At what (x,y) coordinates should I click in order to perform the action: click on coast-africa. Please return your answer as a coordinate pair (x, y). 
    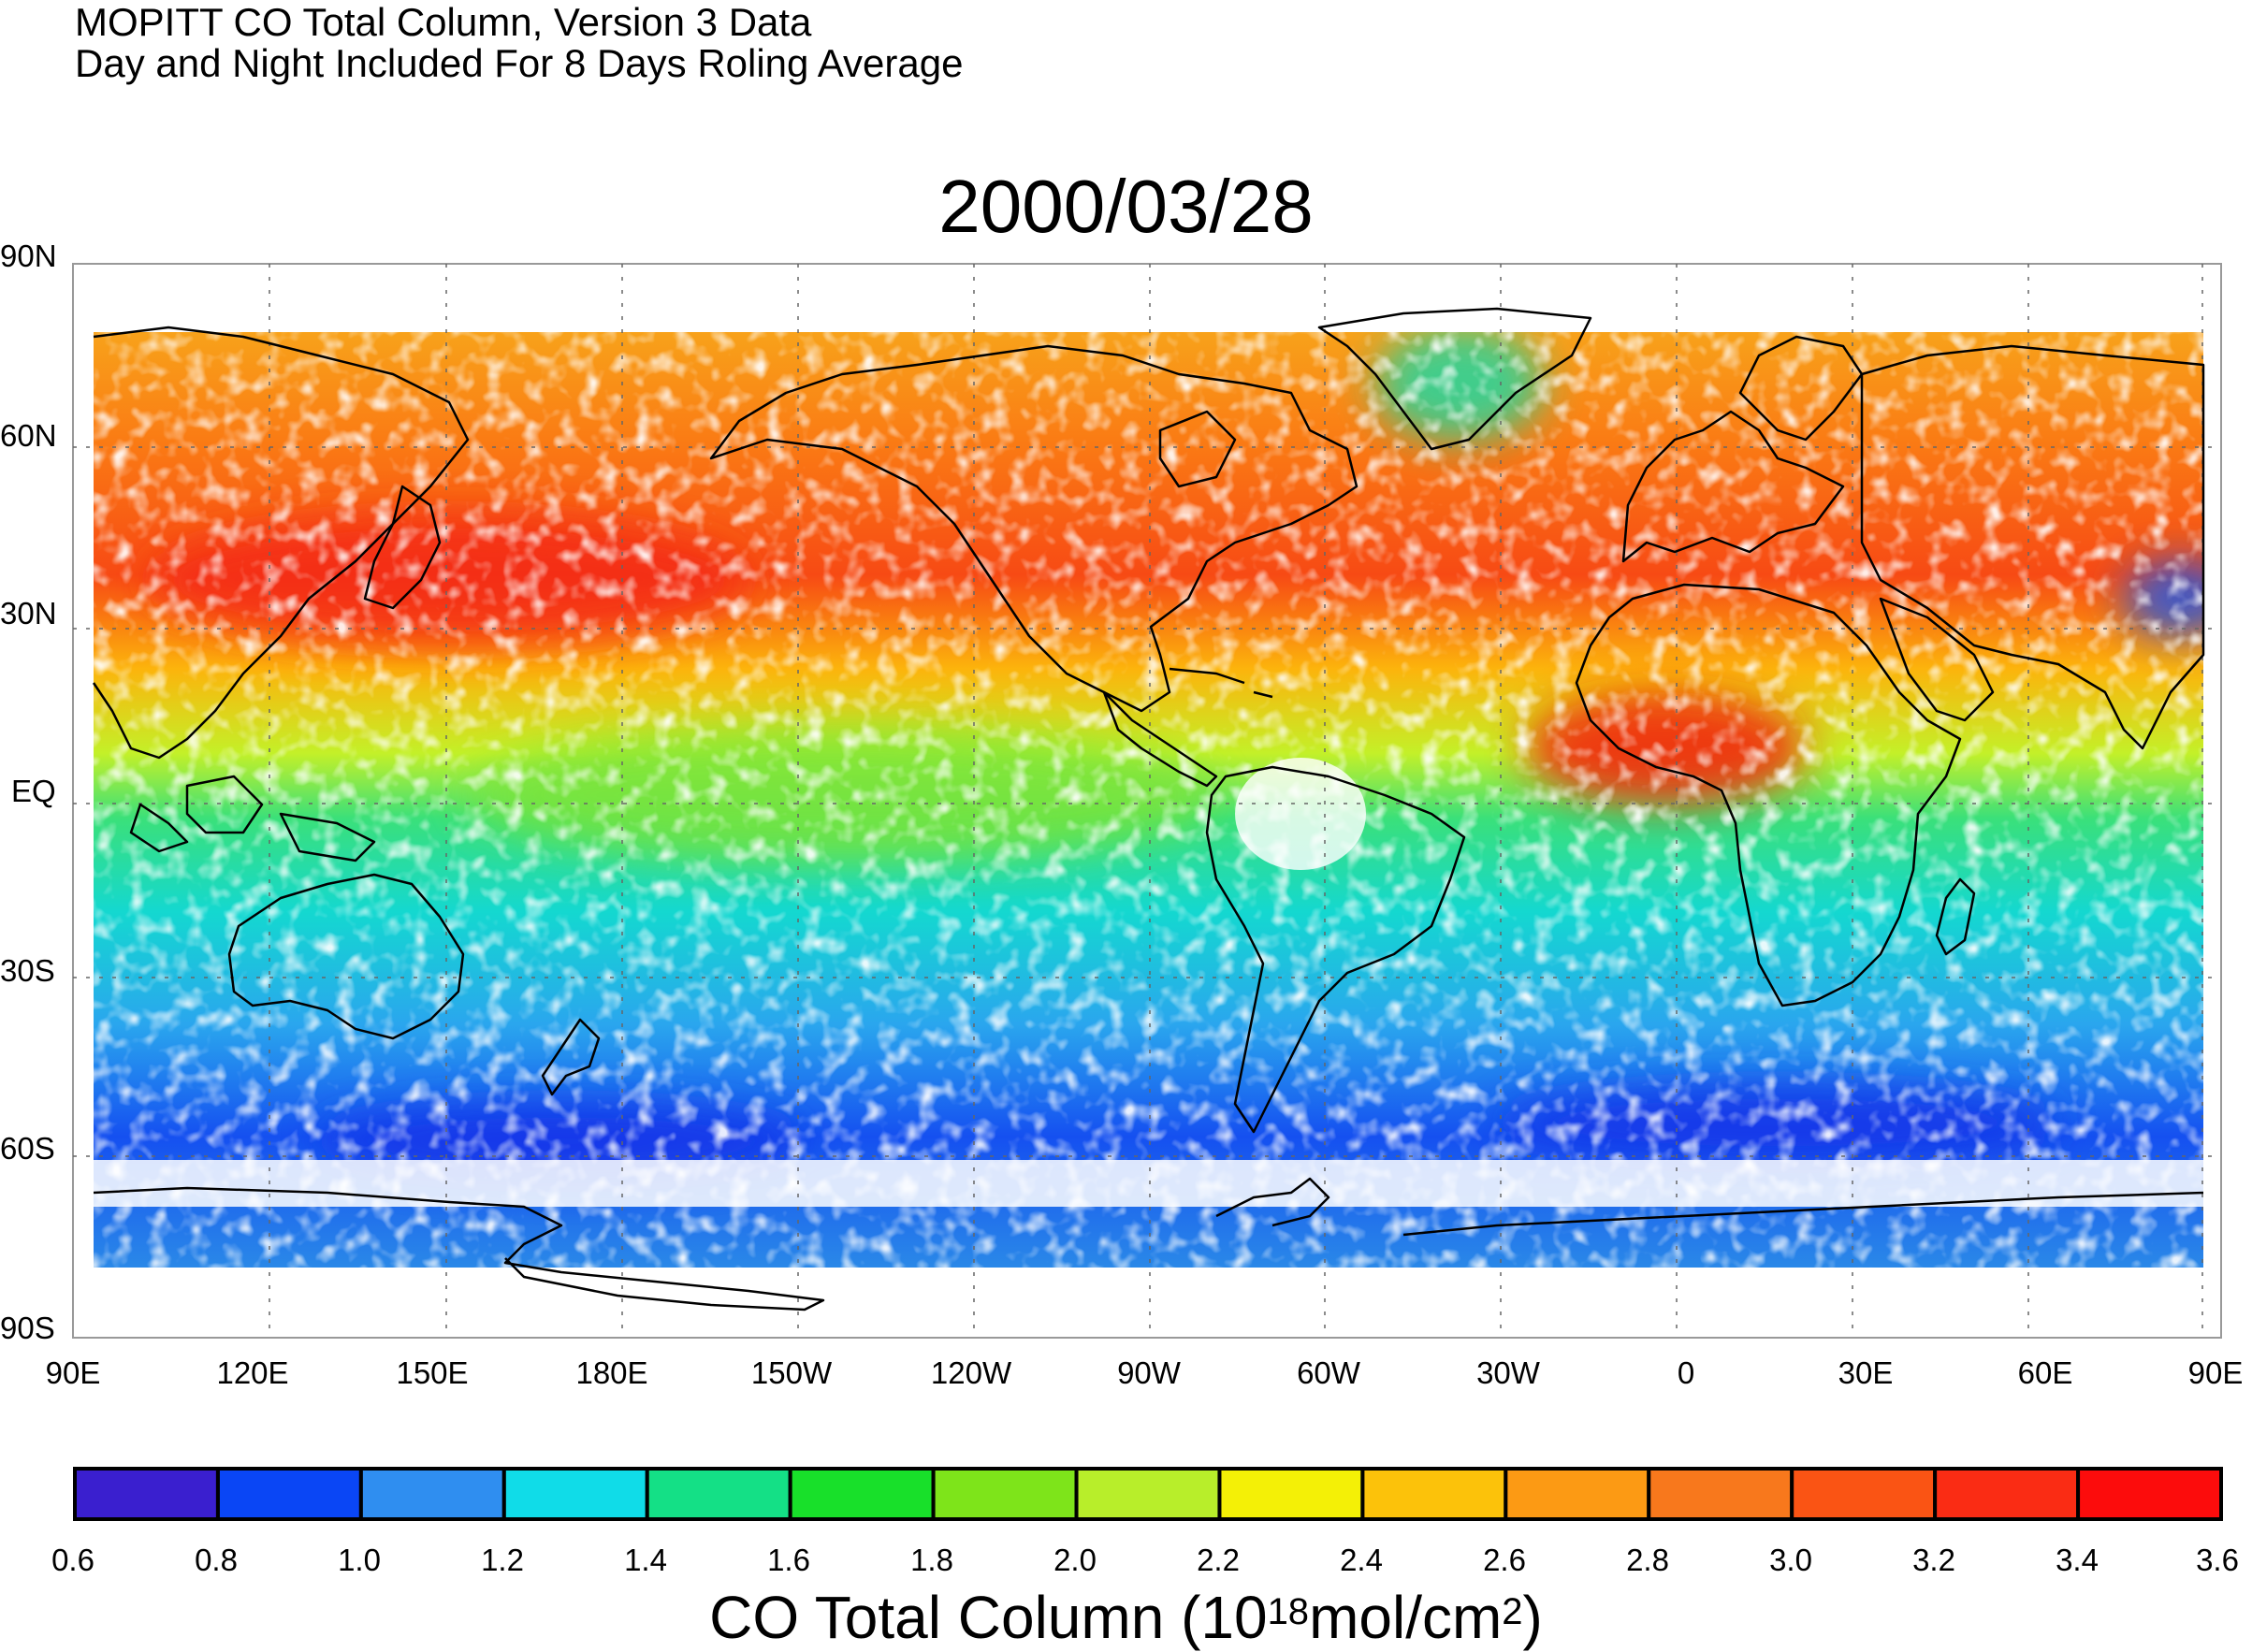
    Looking at the image, I should click on (1768, 795).